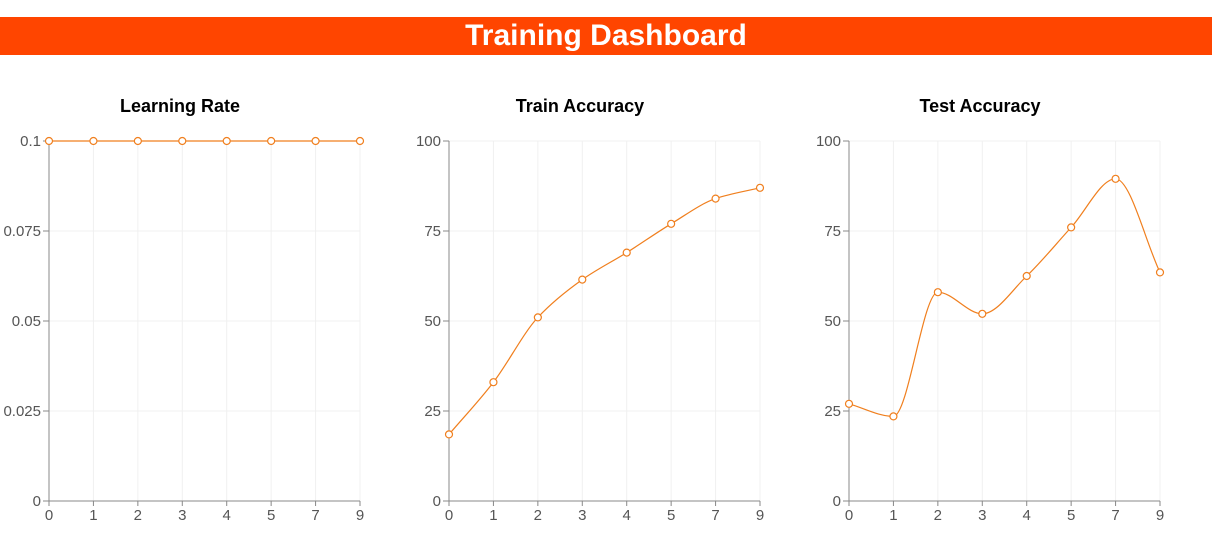  I want to click on chart-title: Train Accuracy, so click(580, 106).